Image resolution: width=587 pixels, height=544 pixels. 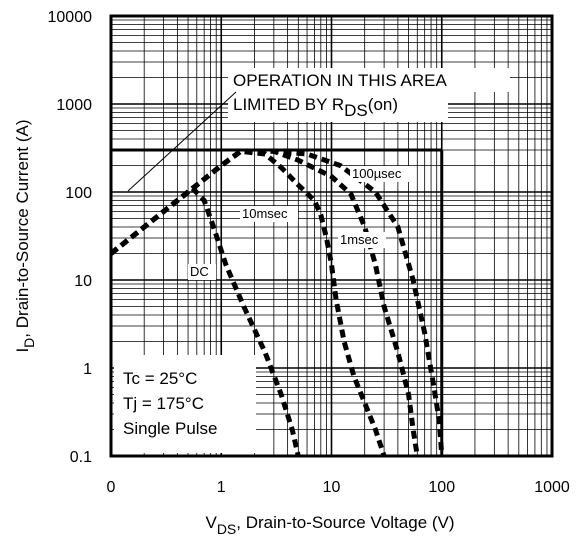 I want to click on operation-label-bg, so click(x=369, y=80).